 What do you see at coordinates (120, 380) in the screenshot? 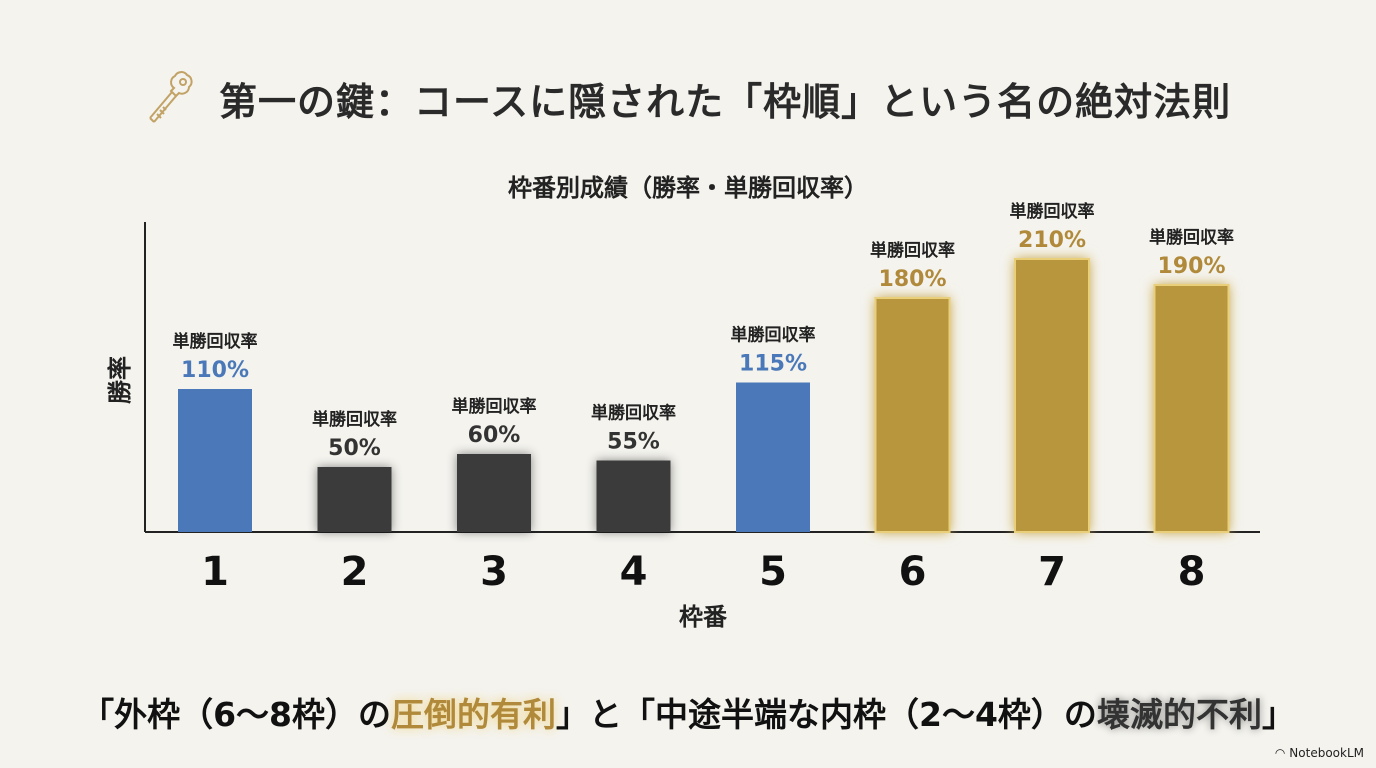
I see `y-axis-label: 勝率` at bounding box center [120, 380].